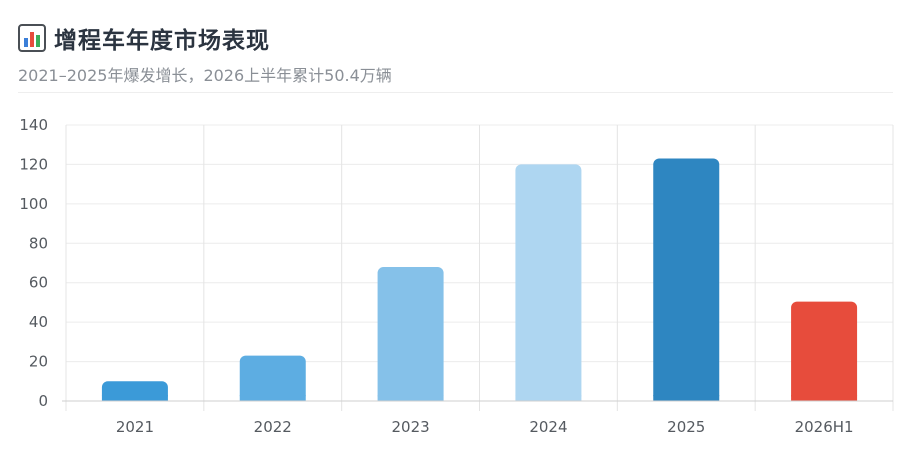  I want to click on bar-base-2026H1, so click(824, 398).